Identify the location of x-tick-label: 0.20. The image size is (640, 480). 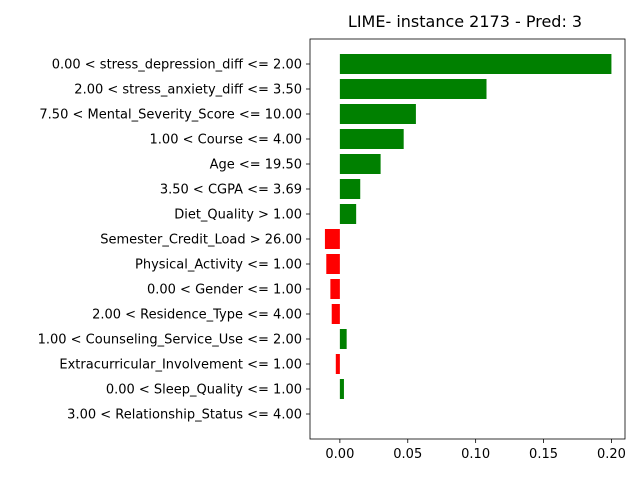
(611, 454).